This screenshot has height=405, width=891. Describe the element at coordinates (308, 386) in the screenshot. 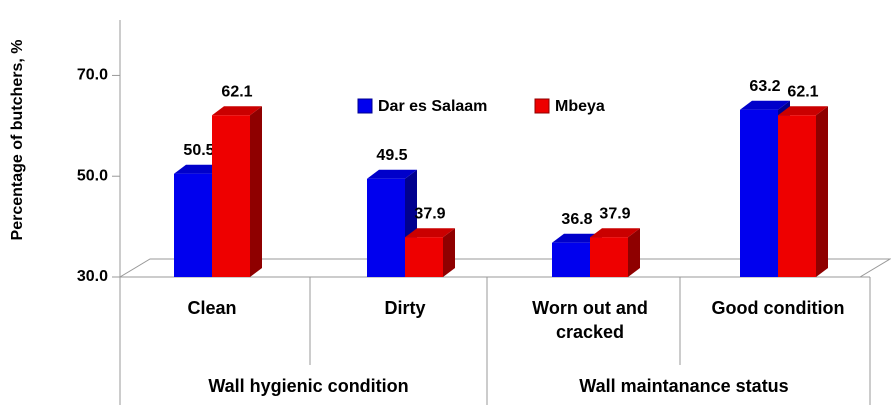

I see `group-label: Wall hygienic condition` at that location.